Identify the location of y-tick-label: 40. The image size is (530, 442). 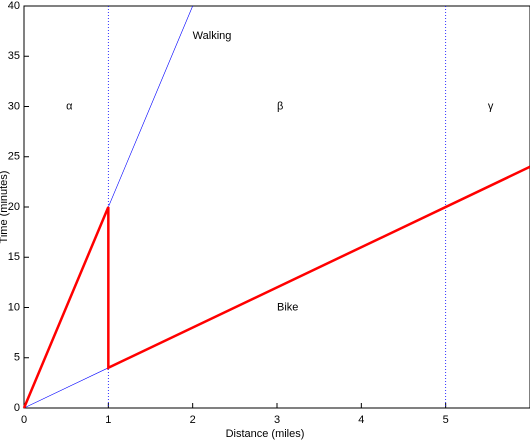
(14, 6).